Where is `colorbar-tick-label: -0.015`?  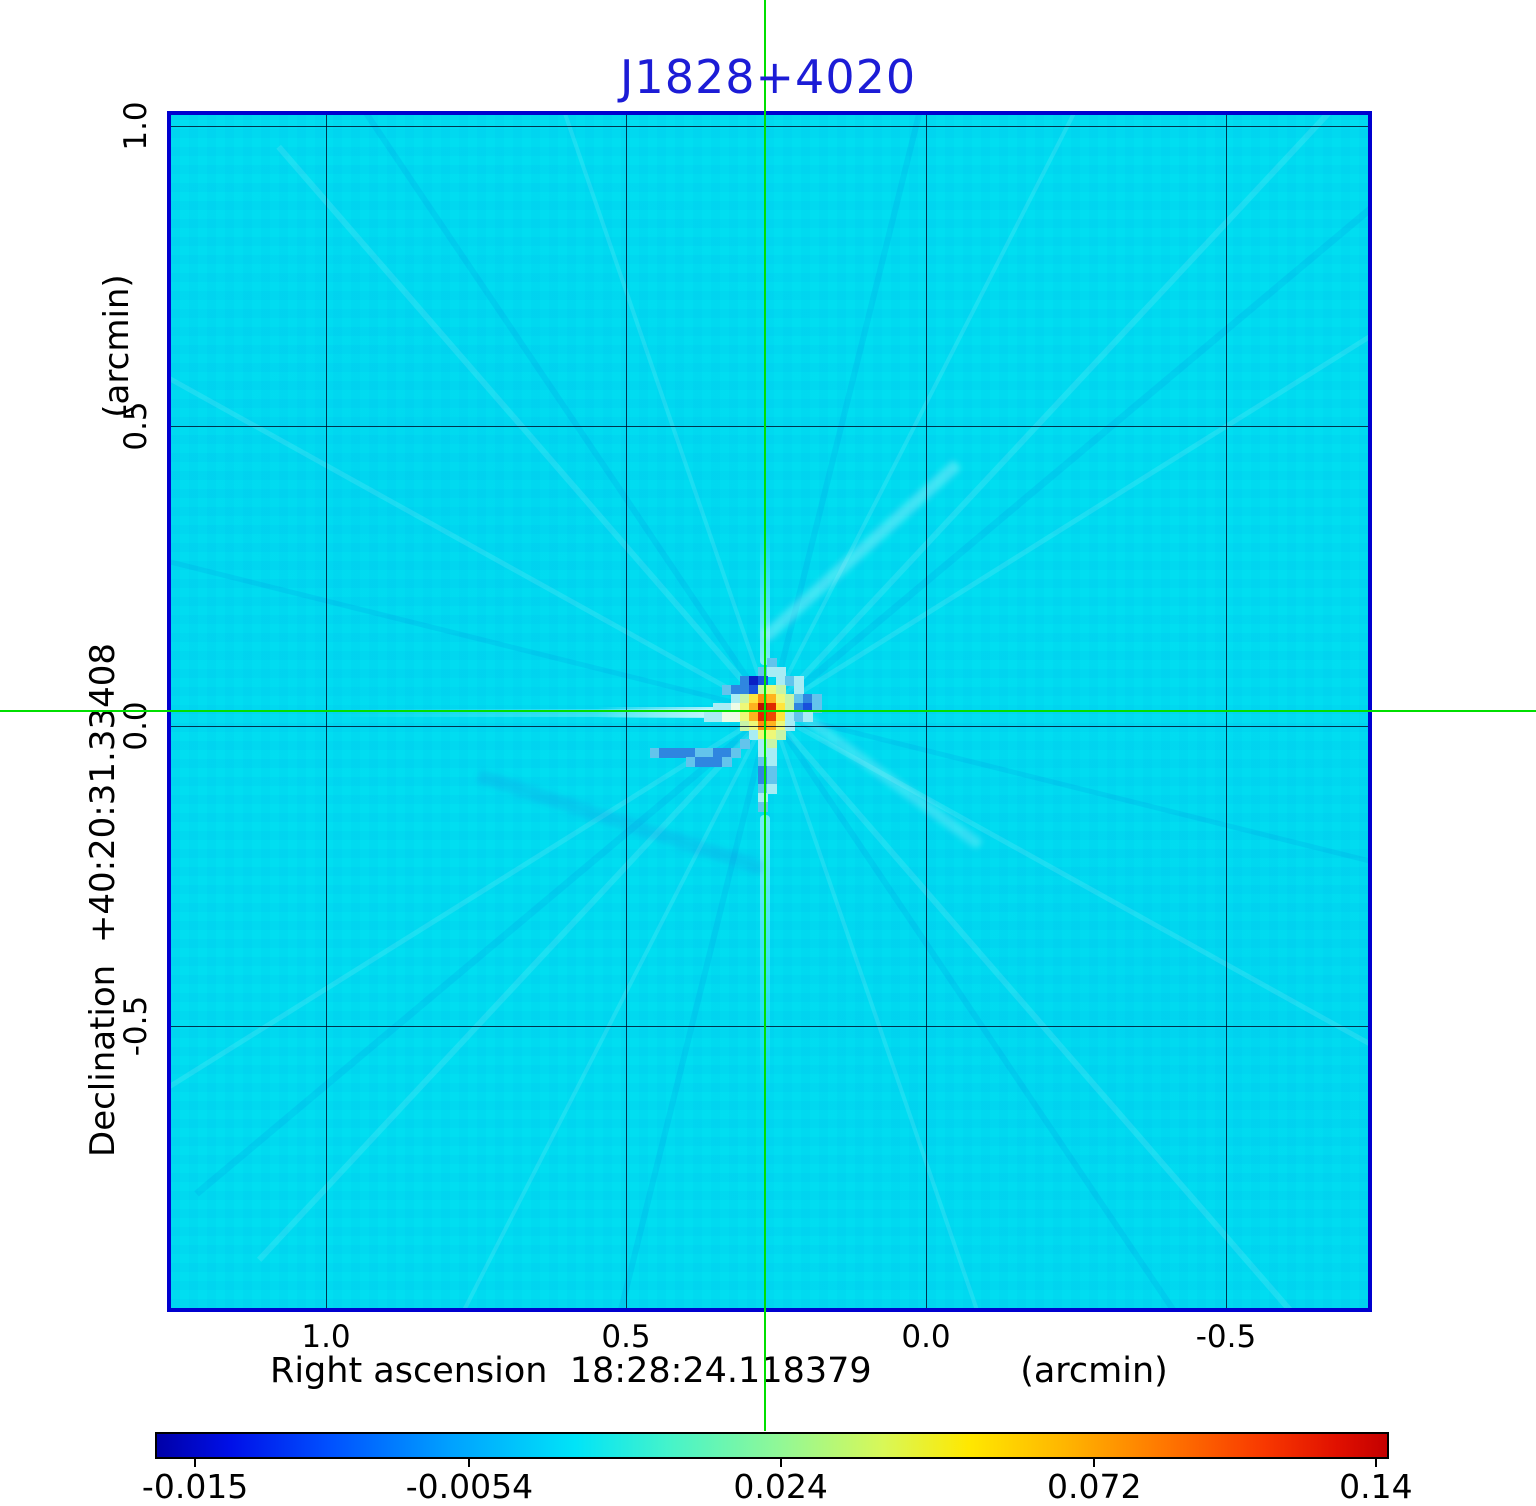
colorbar-tick-label: -0.015 is located at coordinates (195, 1486).